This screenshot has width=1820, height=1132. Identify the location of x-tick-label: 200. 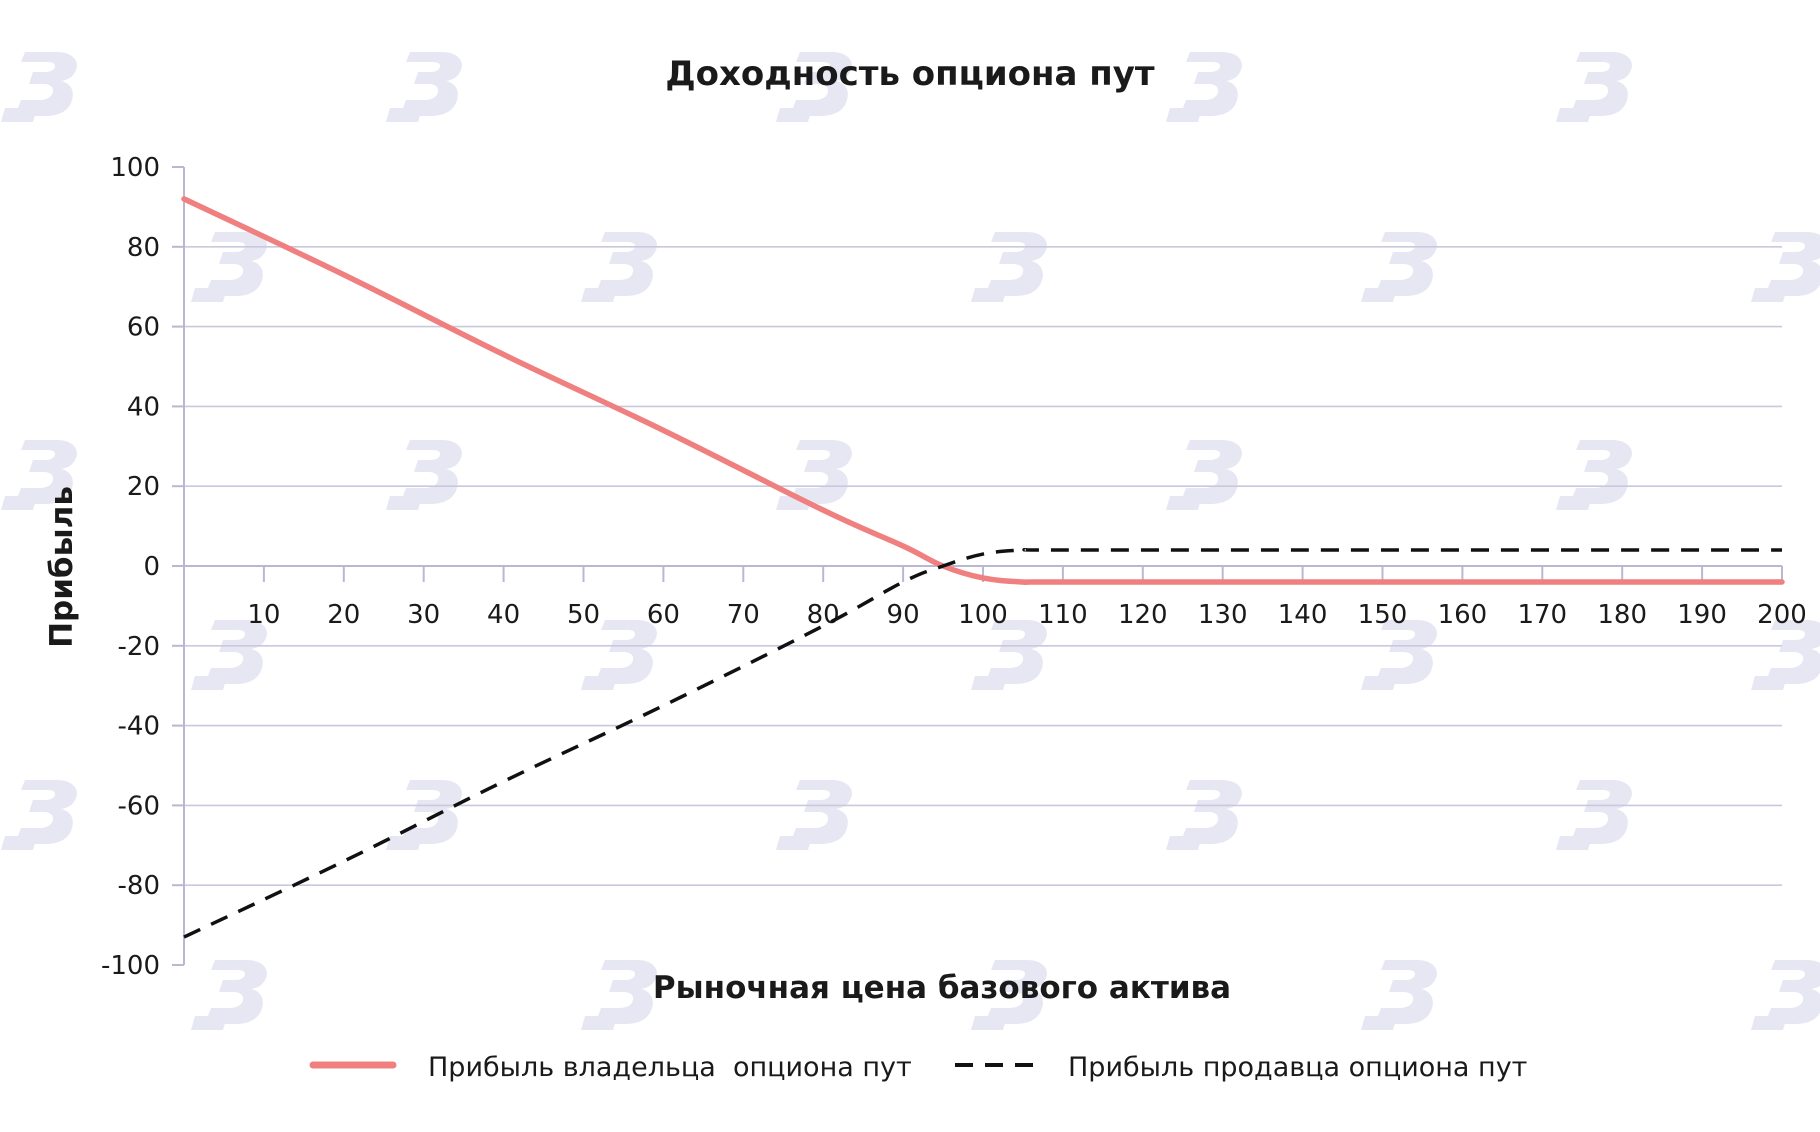
(1782, 615).